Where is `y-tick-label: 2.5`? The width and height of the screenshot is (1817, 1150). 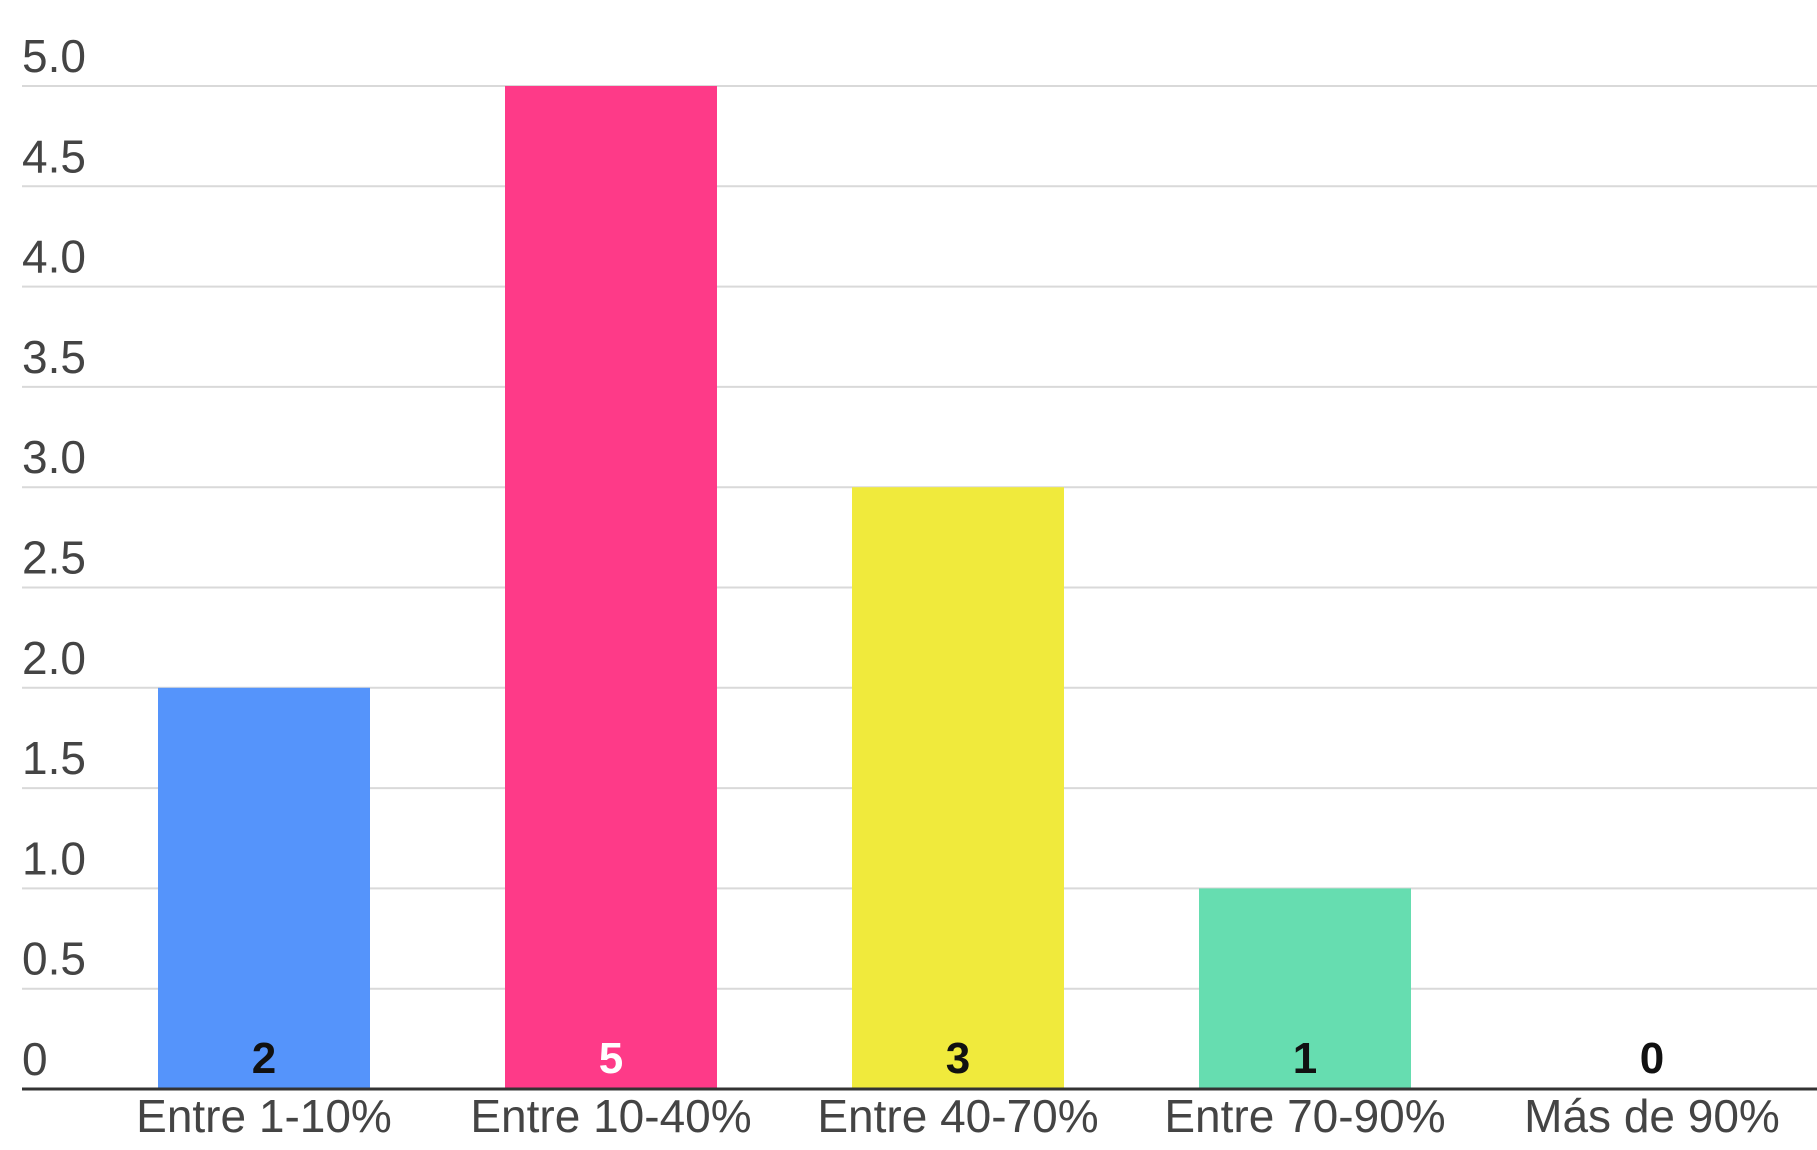
y-tick-label: 2.5 is located at coordinates (54, 558).